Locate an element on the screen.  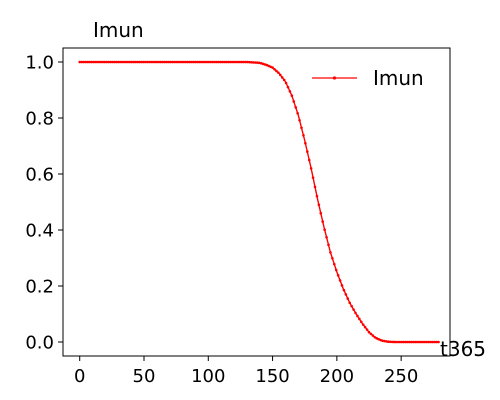
x-tick-label: 250 is located at coordinates (401, 376).